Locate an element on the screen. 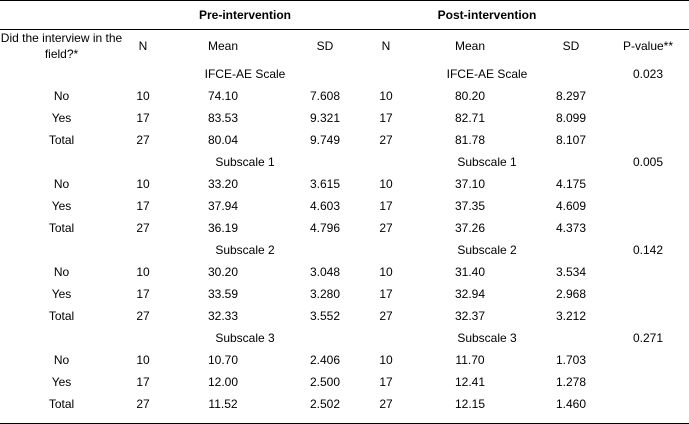  cell-sd-pre: 9.749 is located at coordinates (325, 140).